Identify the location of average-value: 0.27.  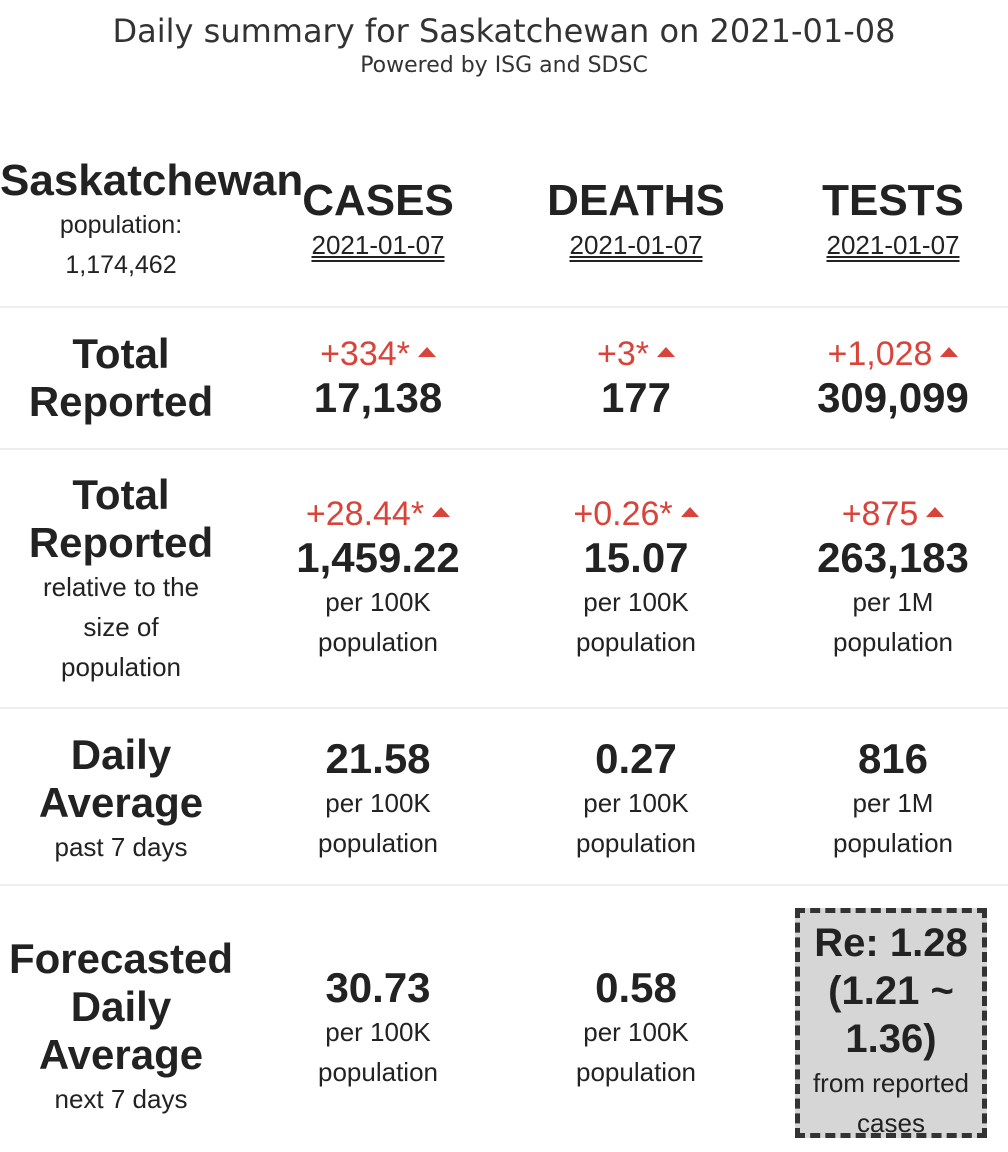
(636, 758).